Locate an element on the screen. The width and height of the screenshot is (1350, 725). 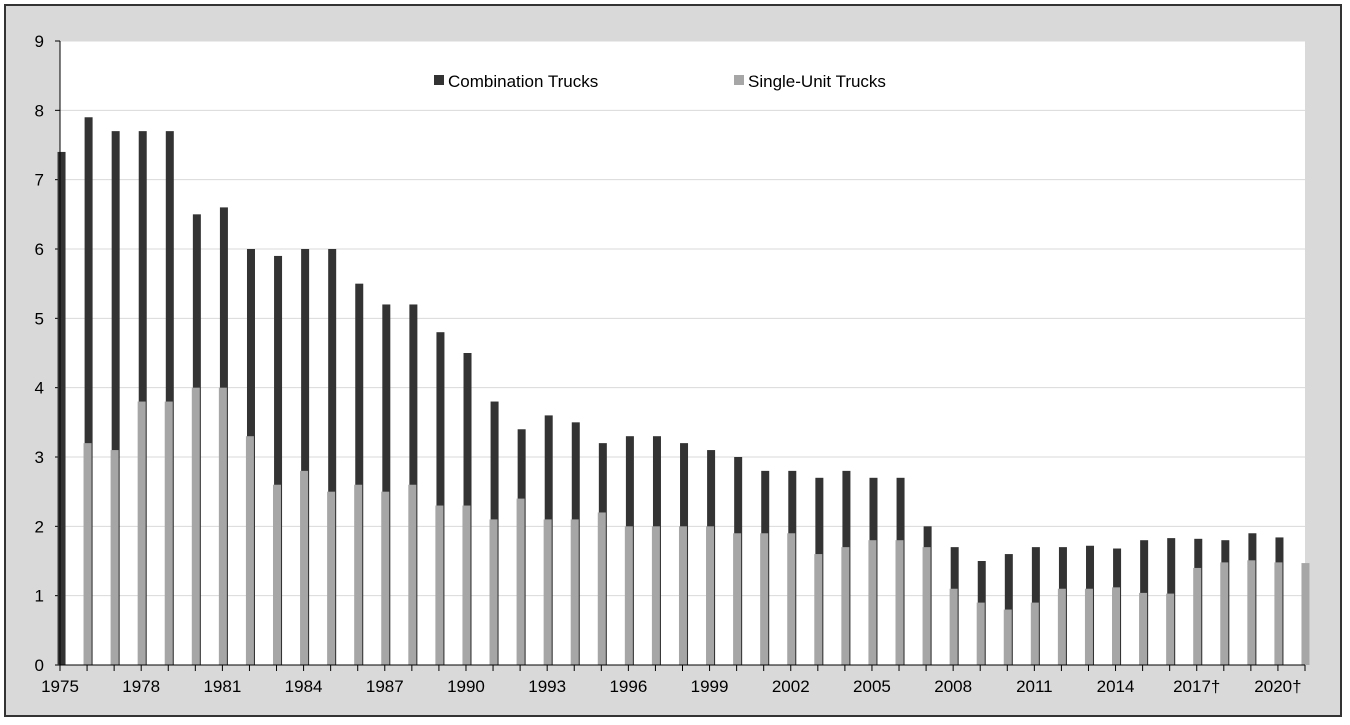
legend-swatch-combination is located at coordinates (439, 80).